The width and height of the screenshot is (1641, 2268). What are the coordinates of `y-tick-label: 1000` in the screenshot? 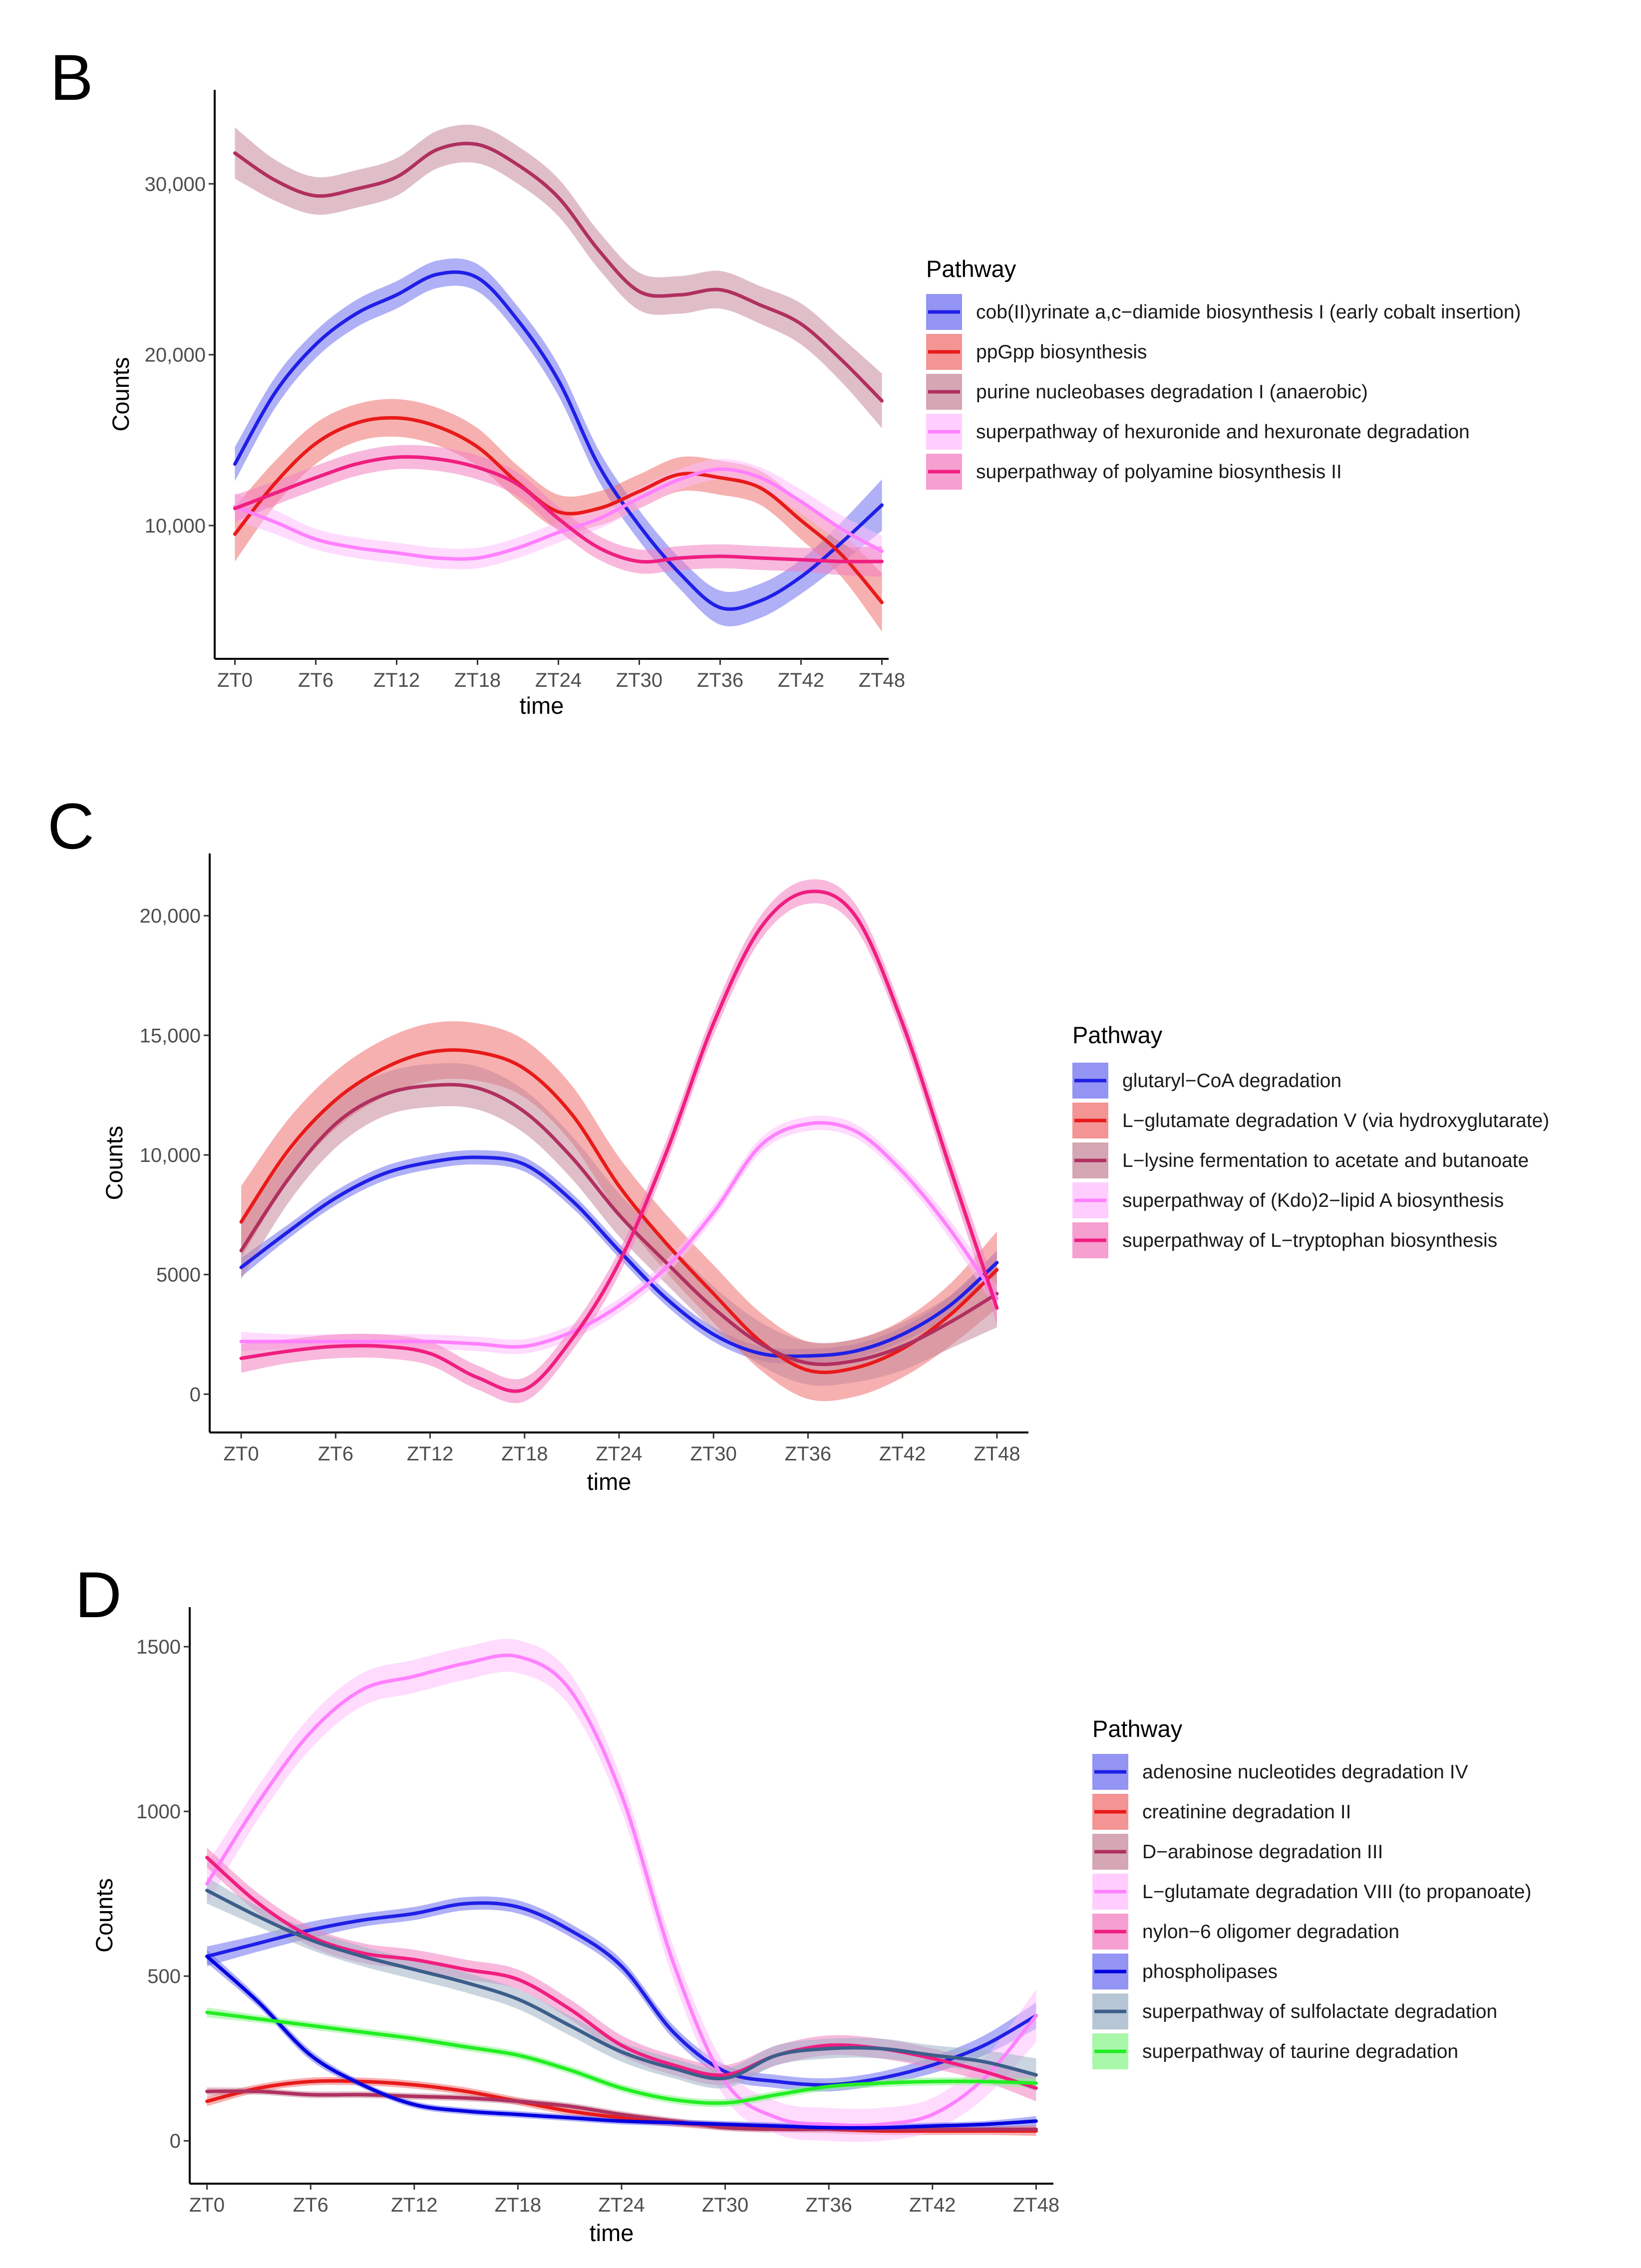 It's located at (158, 1812).